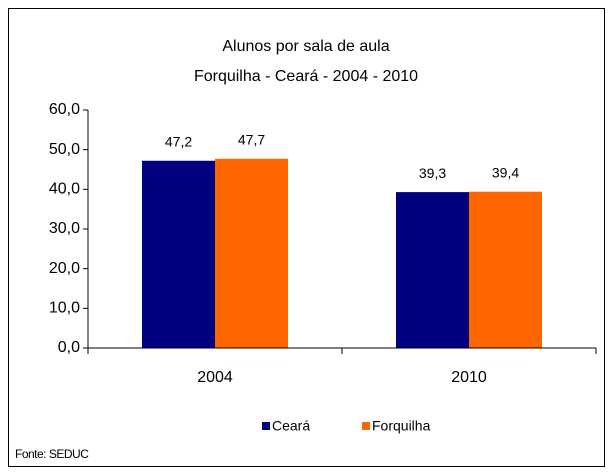  What do you see at coordinates (52, 454) in the screenshot?
I see `source-note: Fonte: SEDUC` at bounding box center [52, 454].